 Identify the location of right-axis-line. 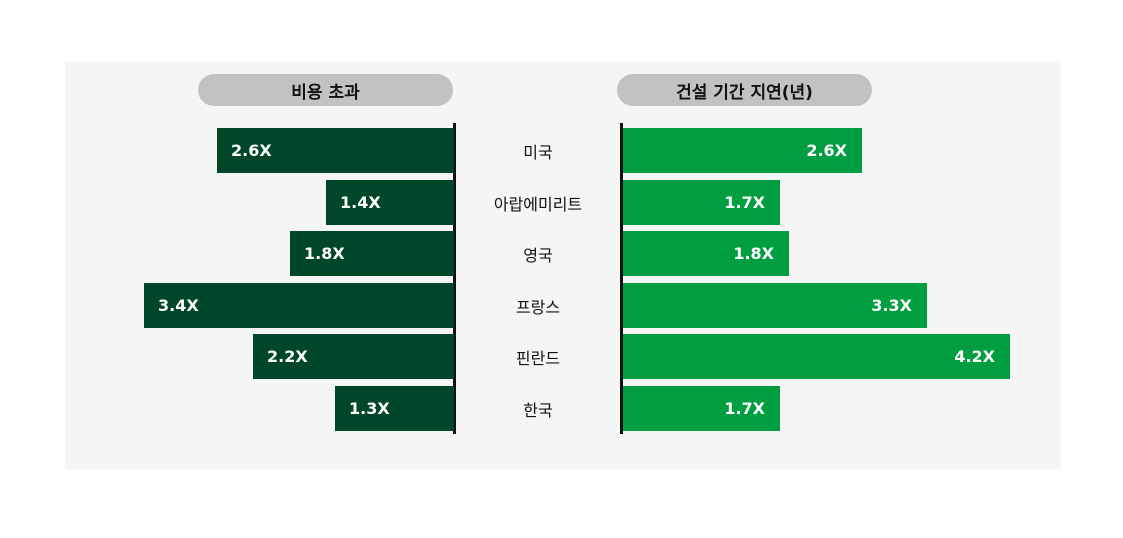
(621, 278).